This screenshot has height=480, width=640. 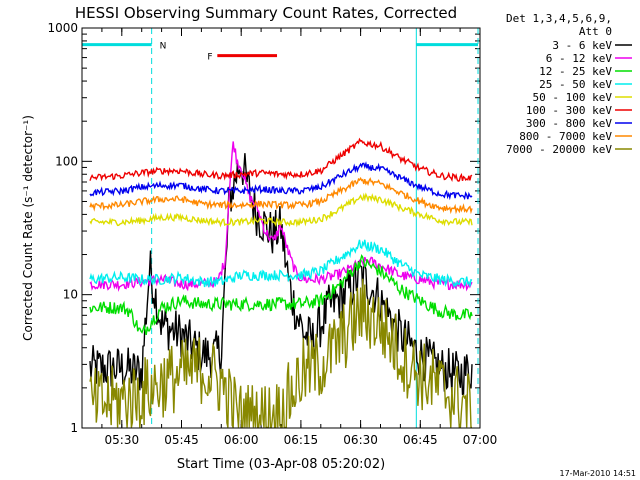 I want to click on interval-label: N, so click(x=163, y=47).